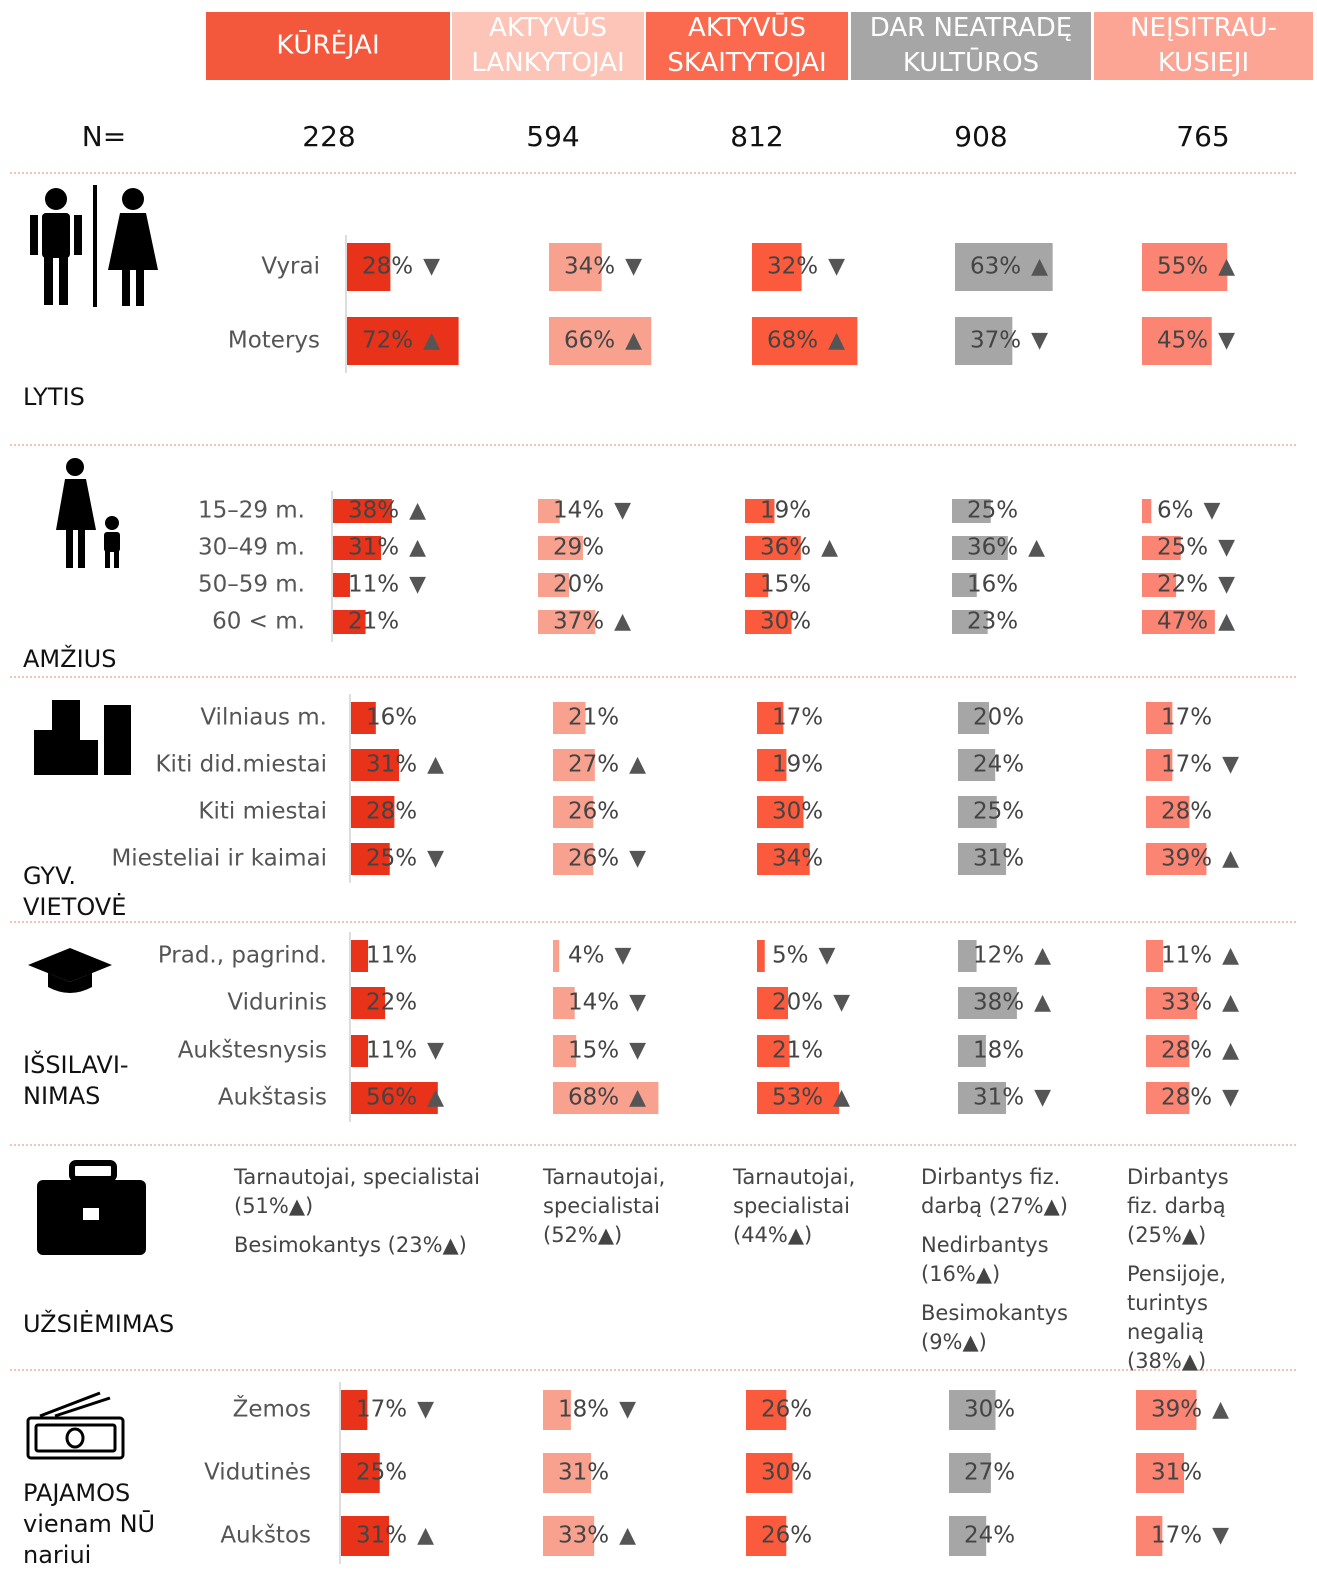 This screenshot has height=1586, width=1317. What do you see at coordinates (1182, 585) in the screenshot?
I see `value-label: 22%` at bounding box center [1182, 585].